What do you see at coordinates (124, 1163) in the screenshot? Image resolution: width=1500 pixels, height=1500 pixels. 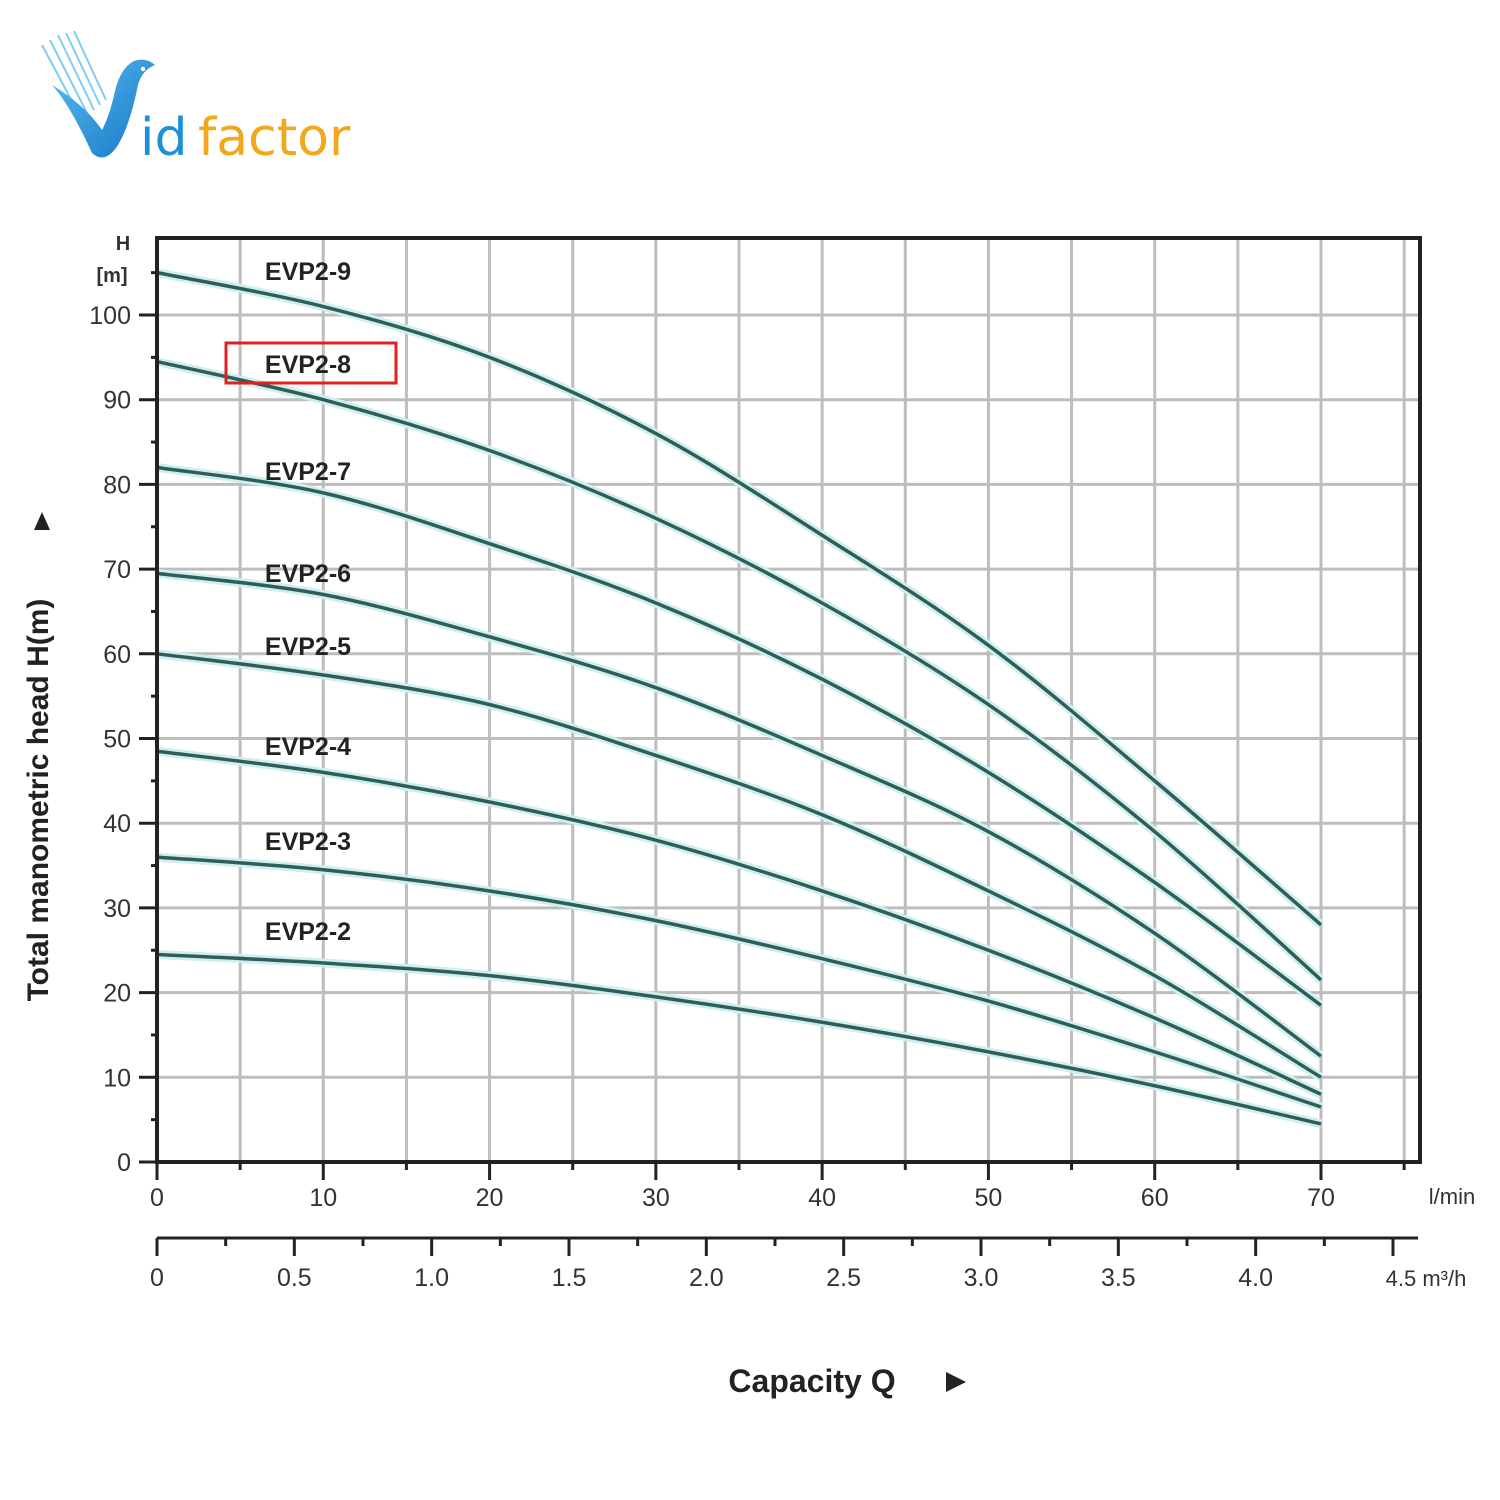 I see `y-tick-label: 0` at bounding box center [124, 1163].